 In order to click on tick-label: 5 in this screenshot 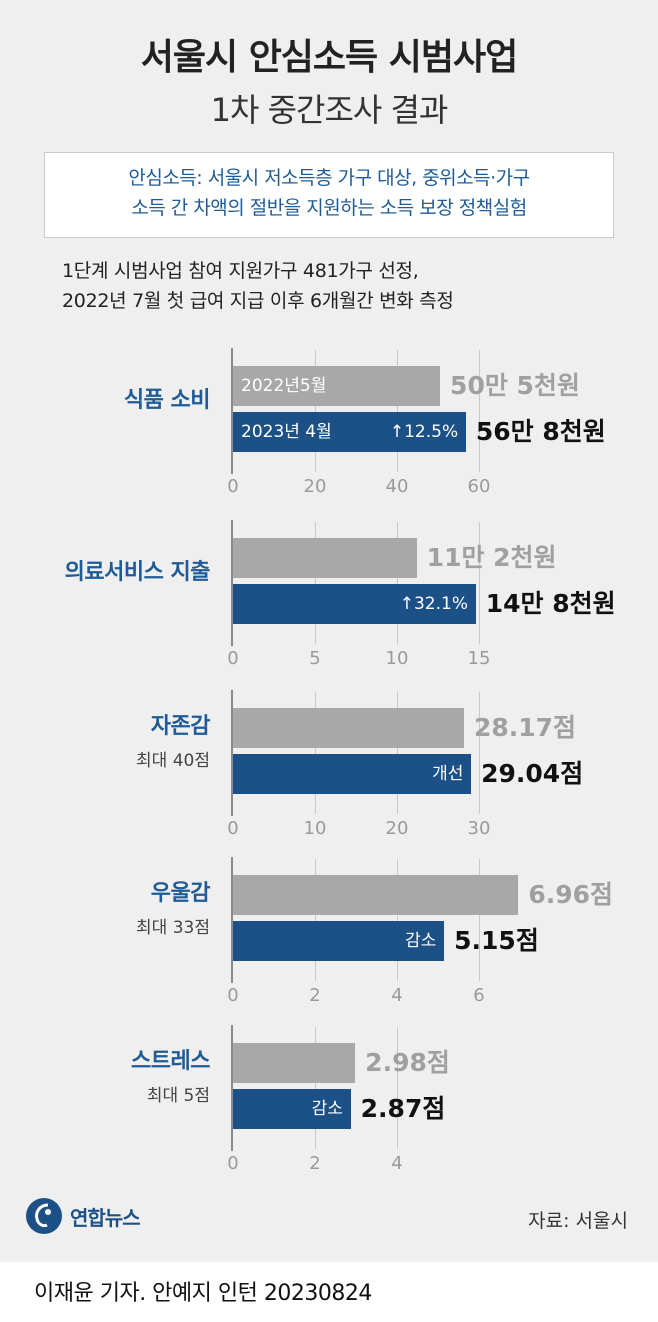, I will do `click(315, 658)`.